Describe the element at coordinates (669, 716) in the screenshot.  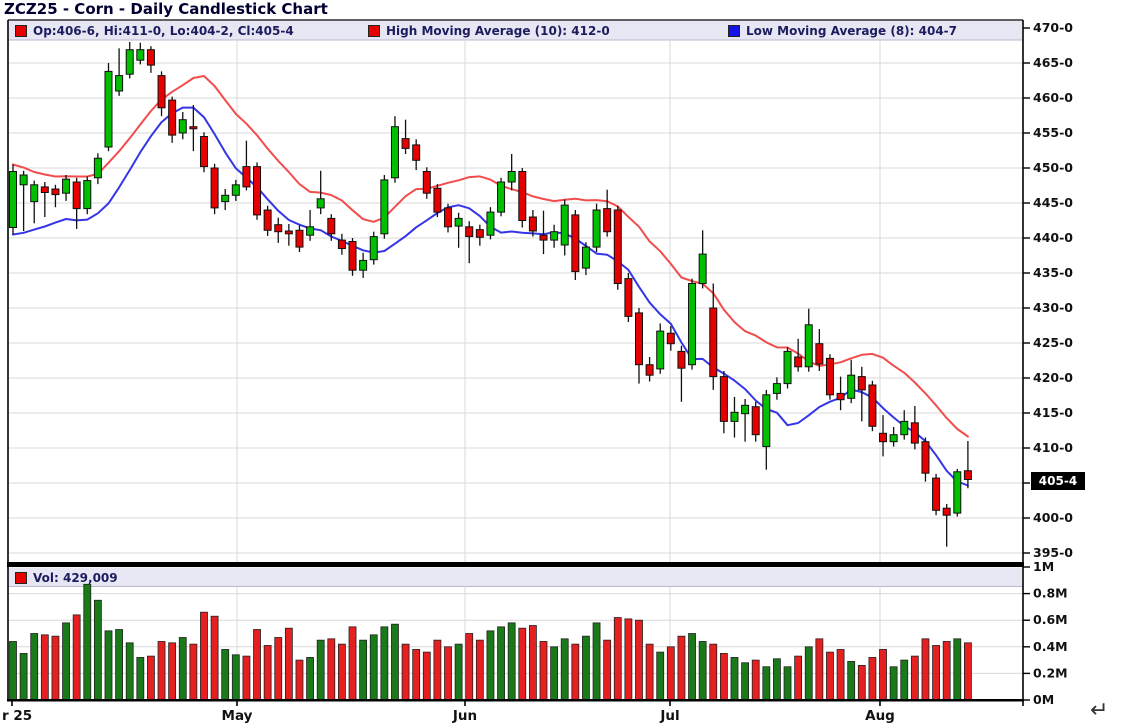
I see `svg-text: Jul` at that location.